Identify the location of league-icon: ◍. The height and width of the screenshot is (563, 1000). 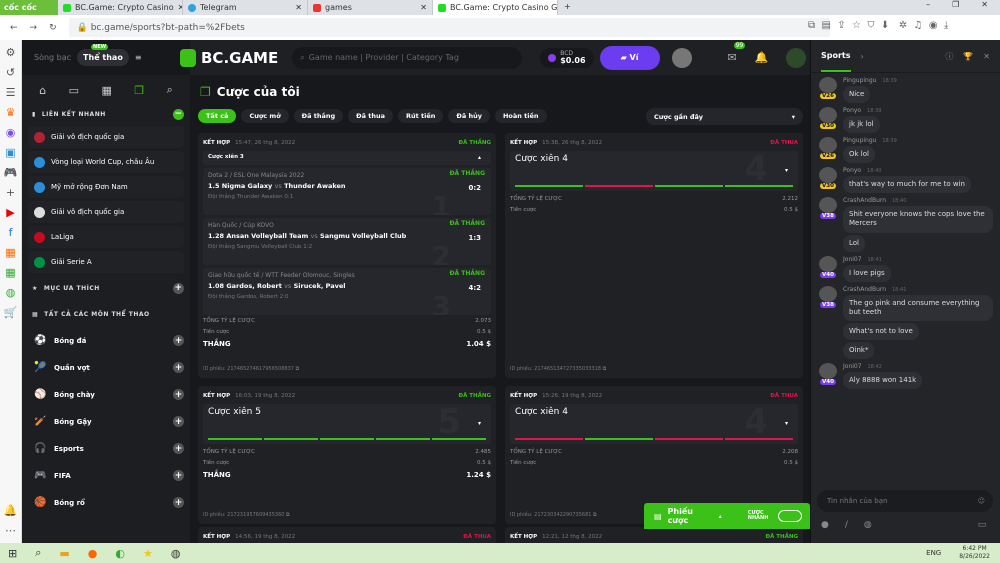
(175, 553).